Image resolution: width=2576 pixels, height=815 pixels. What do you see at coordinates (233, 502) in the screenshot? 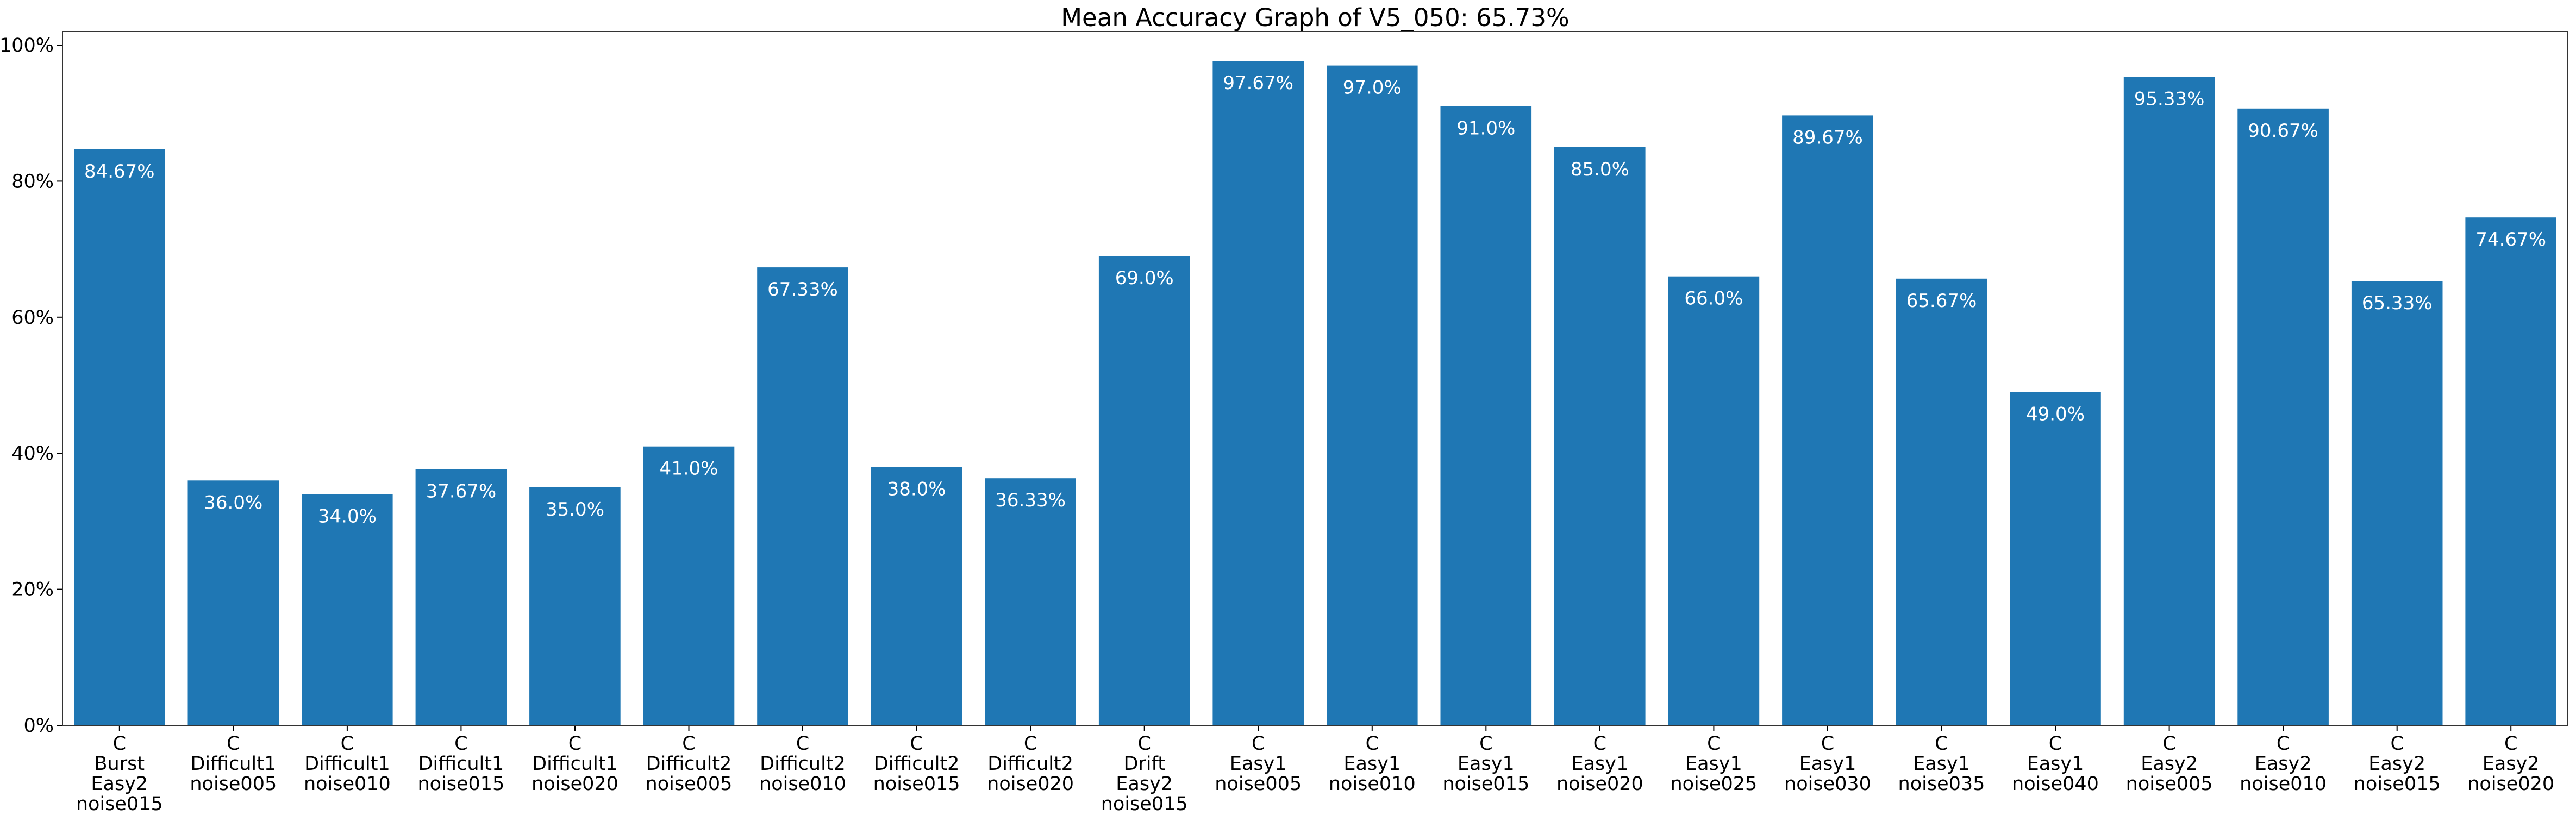
I see `bar-value-label: 36.0%` at bounding box center [233, 502].